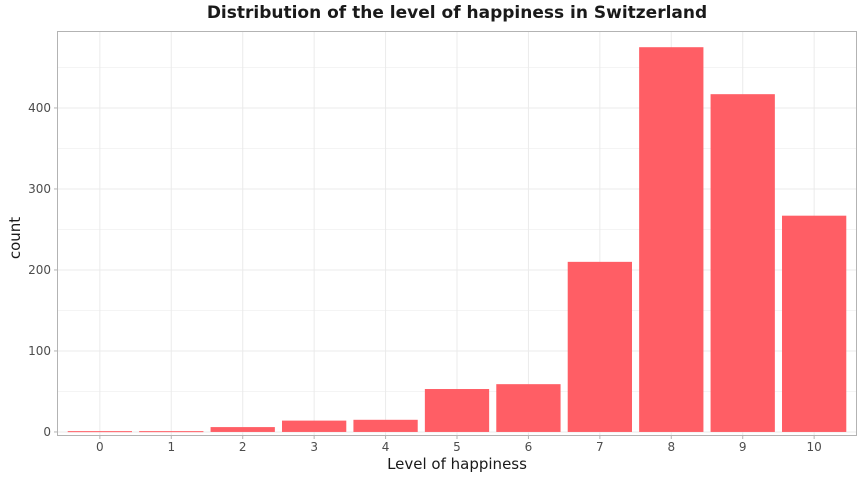 This screenshot has width=864, height=480. I want to click on x-tick-label: 3, so click(314, 447).